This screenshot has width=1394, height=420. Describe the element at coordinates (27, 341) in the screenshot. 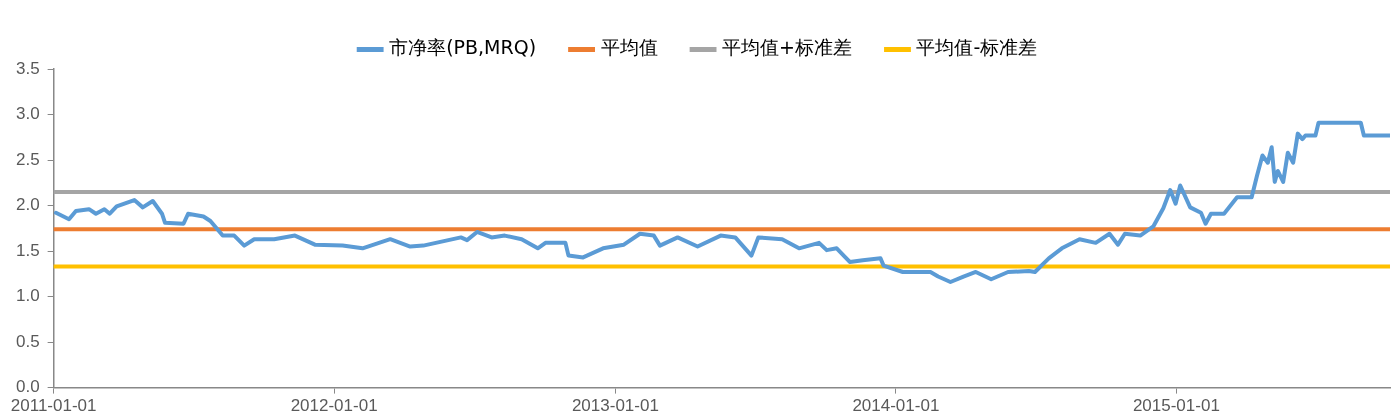

I see `y-tick-label: 0.5` at that location.